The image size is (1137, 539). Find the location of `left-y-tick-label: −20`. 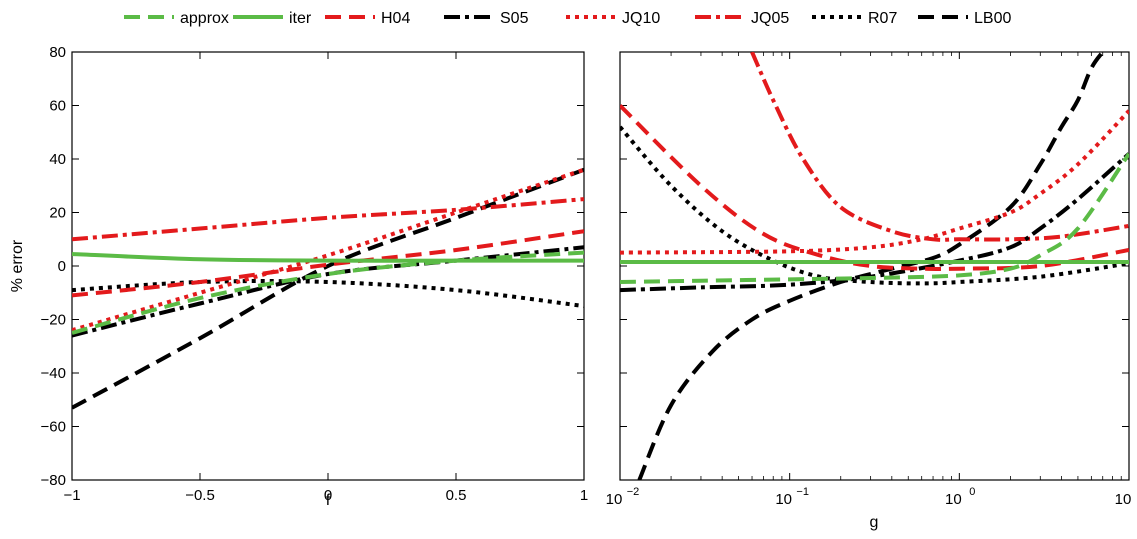

left-y-tick-label: −20 is located at coordinates (53, 320).